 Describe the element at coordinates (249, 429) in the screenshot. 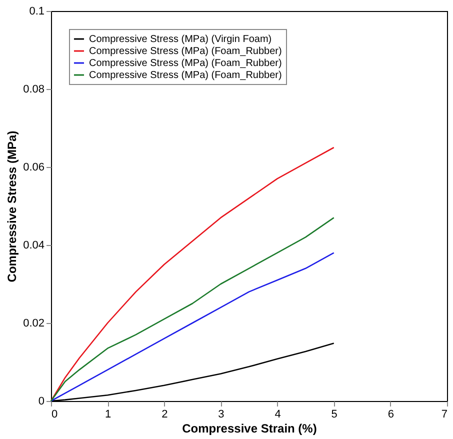

I see `x-axis-title: Compressive Strain (%)` at that location.